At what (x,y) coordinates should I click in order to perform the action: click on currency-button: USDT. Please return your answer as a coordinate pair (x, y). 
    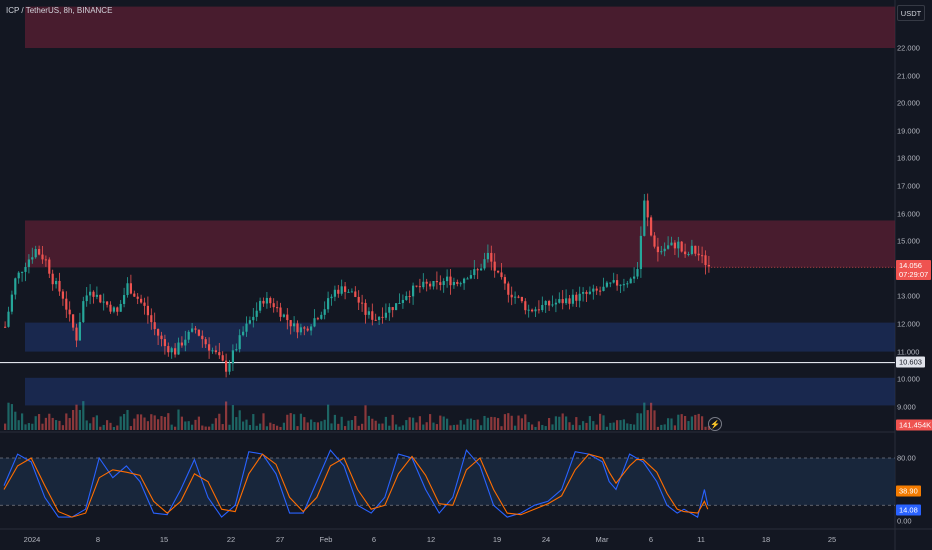
    Looking at the image, I should click on (911, 13).